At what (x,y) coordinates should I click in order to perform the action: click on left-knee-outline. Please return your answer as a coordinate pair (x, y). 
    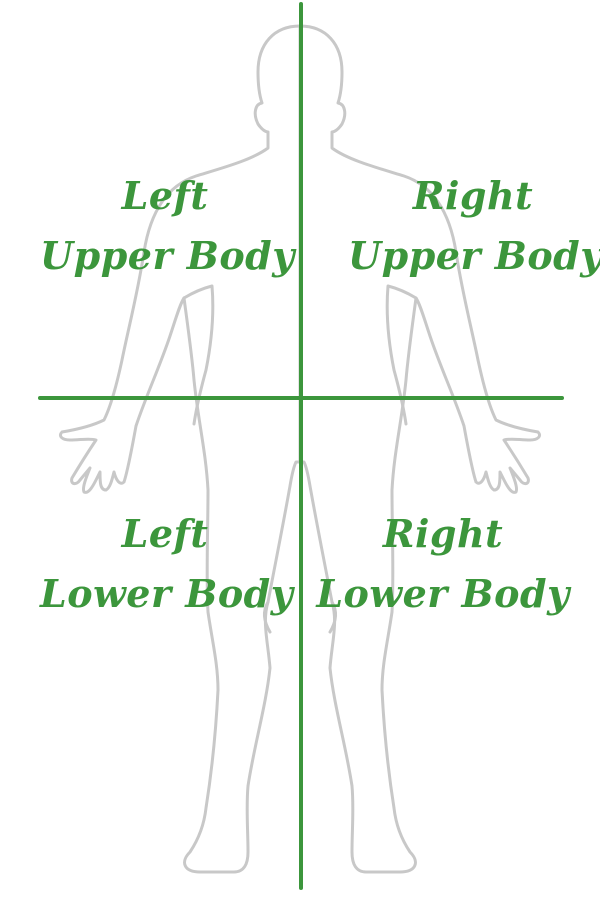
    Looking at the image, I should click on (267, 617).